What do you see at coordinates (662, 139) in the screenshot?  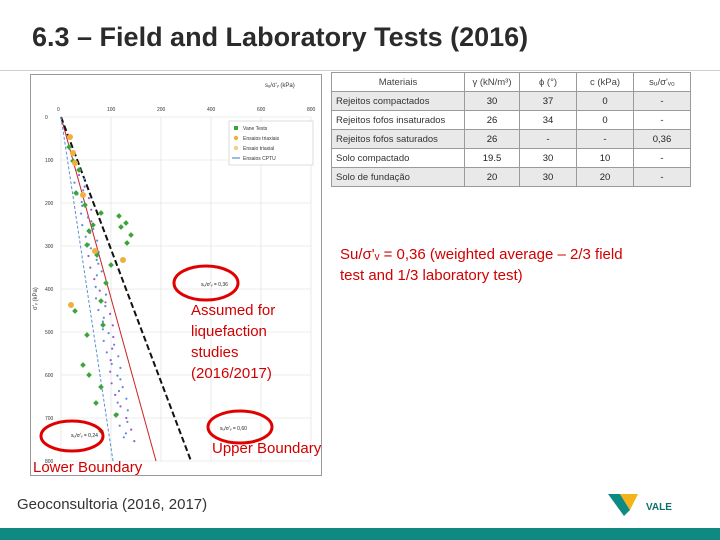 I see `table-cell-su: 0,36` at bounding box center [662, 139].